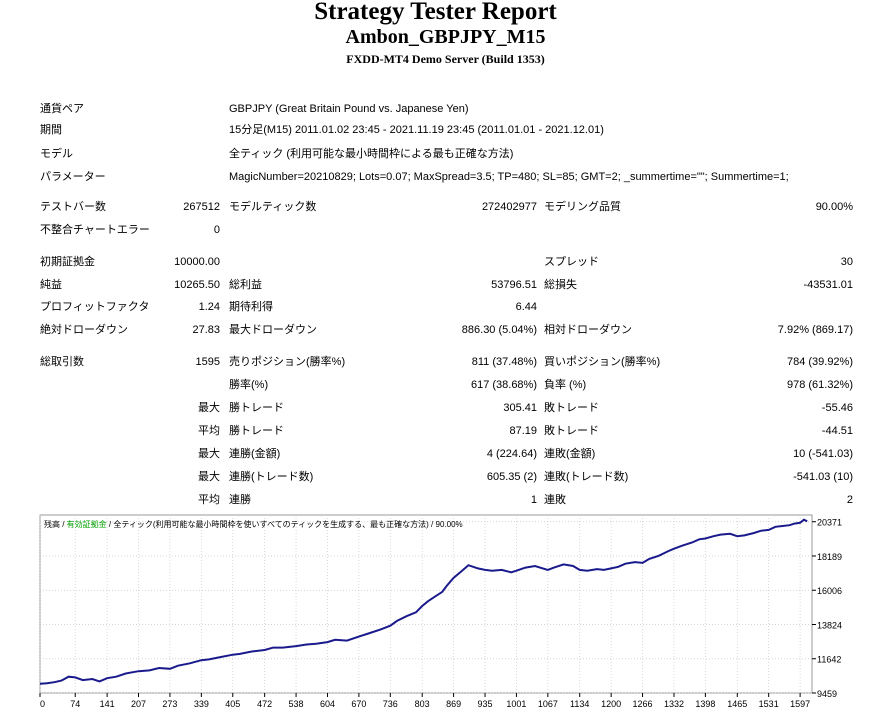  What do you see at coordinates (526, 307) in the screenshot?
I see `expected-payoff-value: 6.44` at bounding box center [526, 307].